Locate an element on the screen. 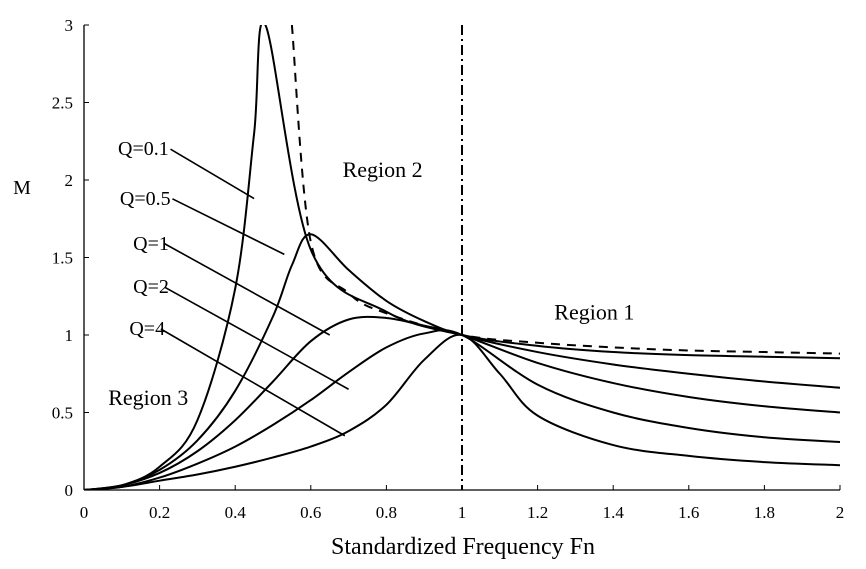  x-tick-label-6: 1.2 is located at coordinates (537, 512).